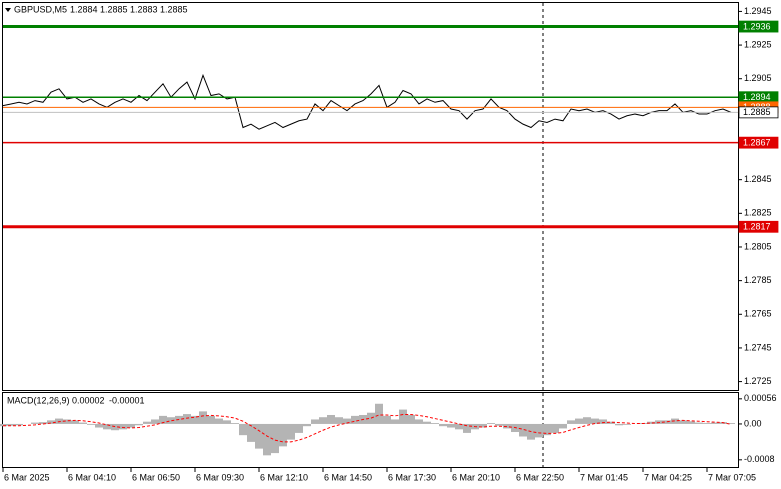 This screenshot has height=489, width=781. Describe the element at coordinates (88, 400) in the screenshot. I see `macd-value: 0.00002` at that location.